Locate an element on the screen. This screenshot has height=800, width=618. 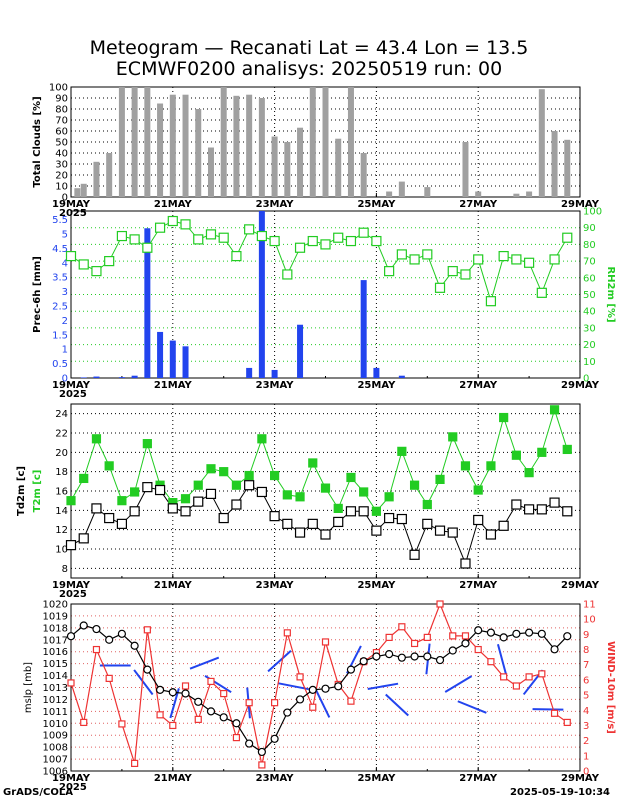
clouds-x-tick-label: 29MAY is located at coordinates (580, 204).